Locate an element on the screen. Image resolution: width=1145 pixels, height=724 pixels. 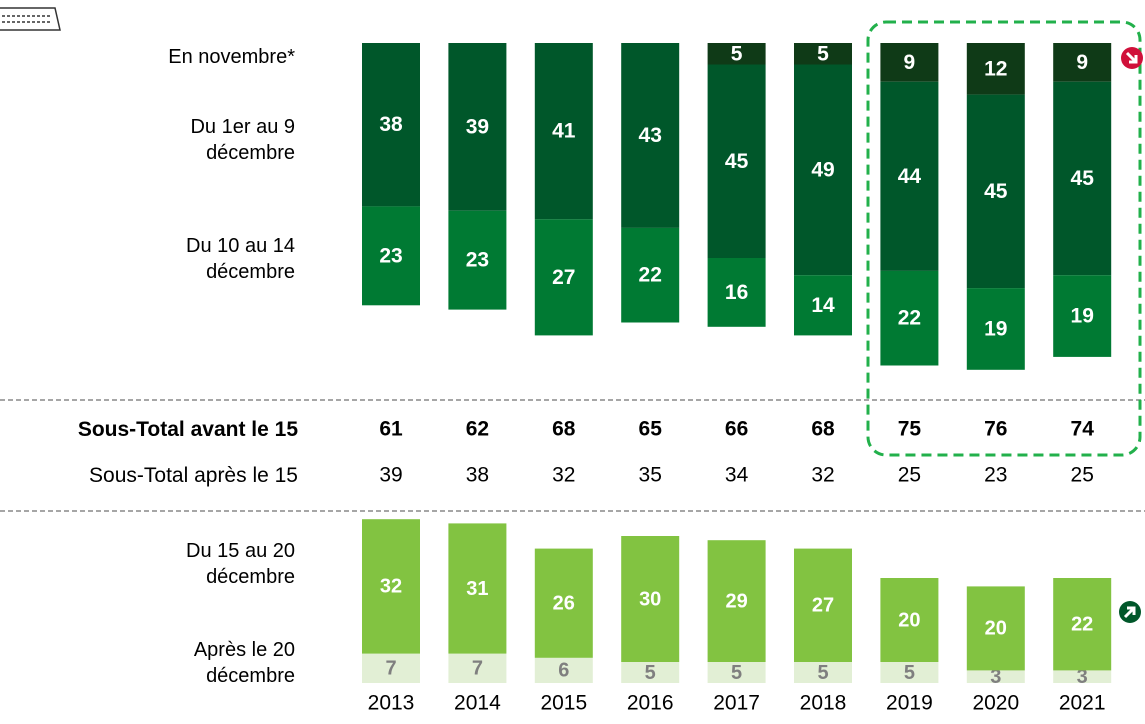
value-label: 16 is located at coordinates (736, 292).